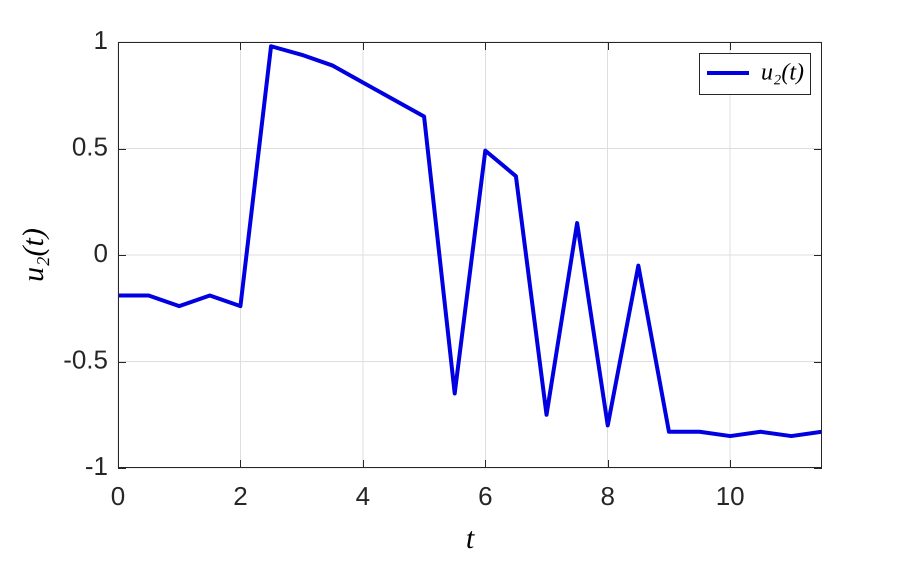 This screenshot has height=562, width=908. Describe the element at coordinates (470, 538) in the screenshot. I see `x-axis-title: t` at that location.